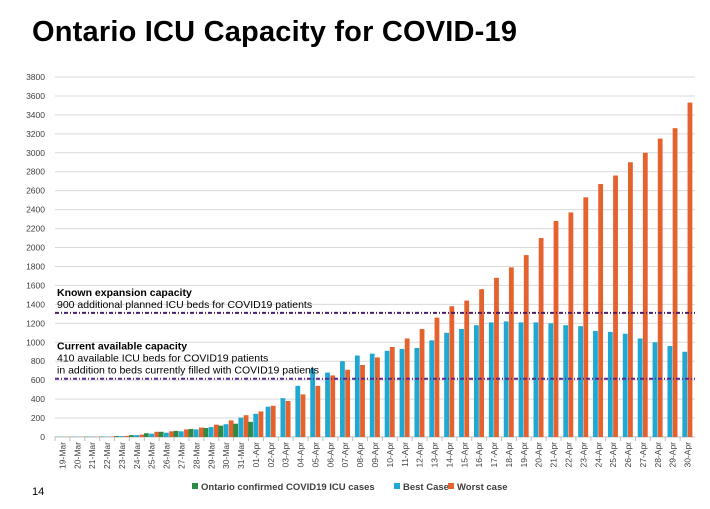 This screenshot has width=710, height=509. What do you see at coordinates (435, 455) in the screenshot?
I see `x-tick-label: 13-Apr` at bounding box center [435, 455].